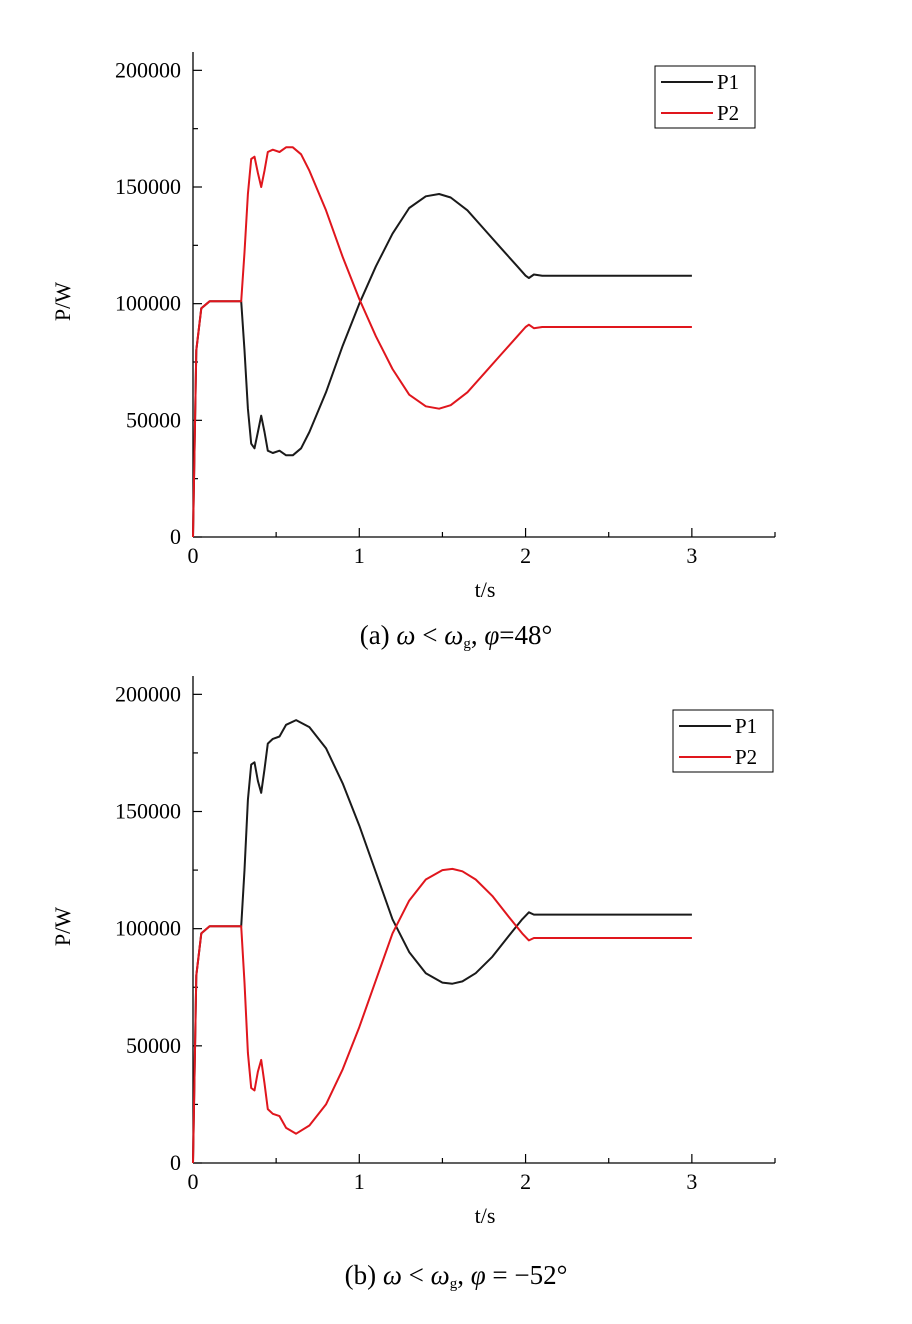  I want to click on series-line-p1, so click(442, 365).